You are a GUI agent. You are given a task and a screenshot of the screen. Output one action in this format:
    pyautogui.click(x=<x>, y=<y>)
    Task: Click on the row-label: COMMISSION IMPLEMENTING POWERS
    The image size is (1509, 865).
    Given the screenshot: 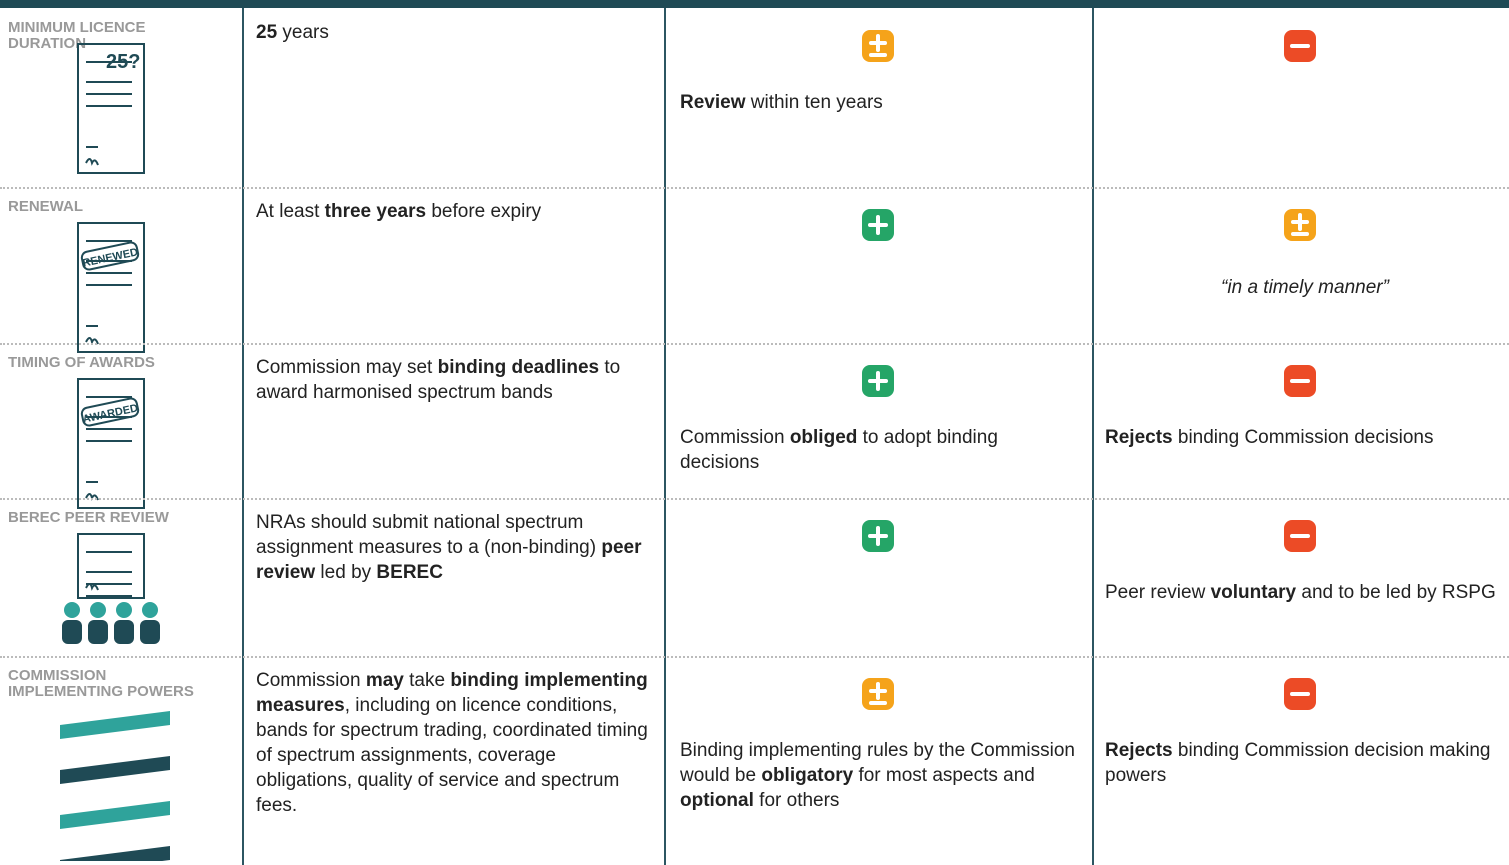 What is the action you would take?
    pyautogui.click(x=101, y=683)
    